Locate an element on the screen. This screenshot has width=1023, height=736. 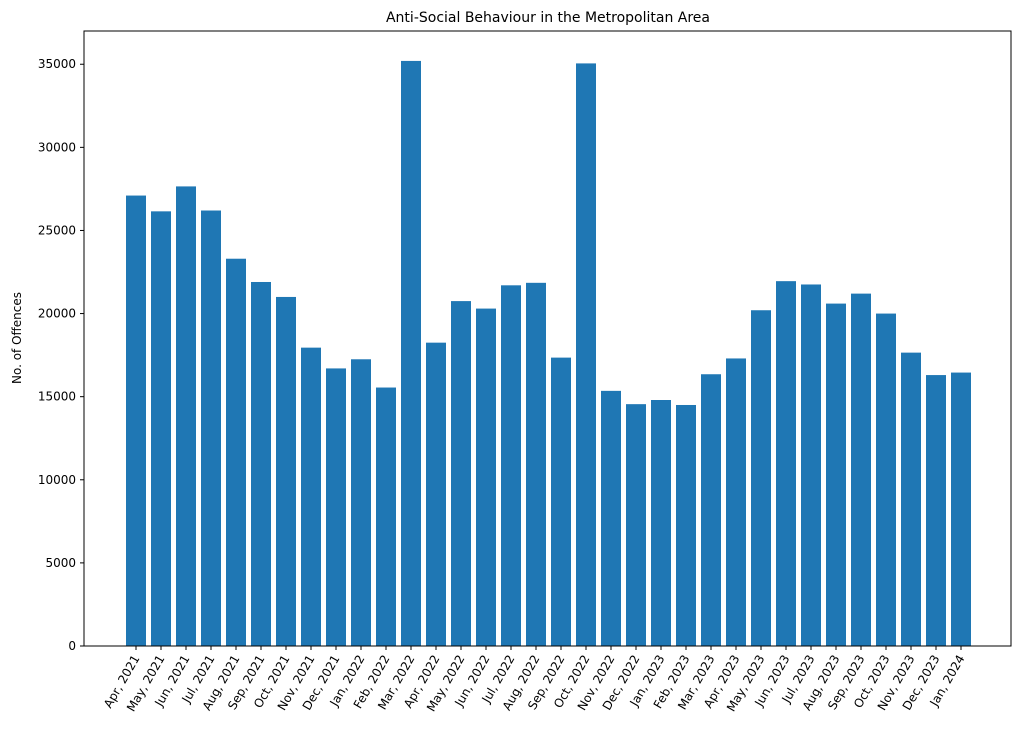
y-axis-label: No. of Offences is located at coordinates (17, 338).